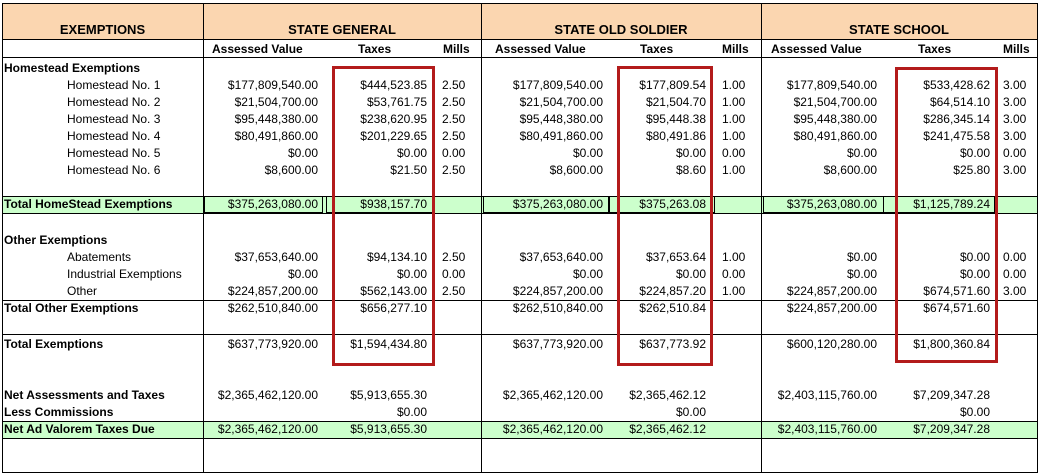 This screenshot has width=1039, height=476. What do you see at coordinates (576, 170) in the screenshot?
I see `old_soldier-h6-assessed: $8,600.00` at bounding box center [576, 170].